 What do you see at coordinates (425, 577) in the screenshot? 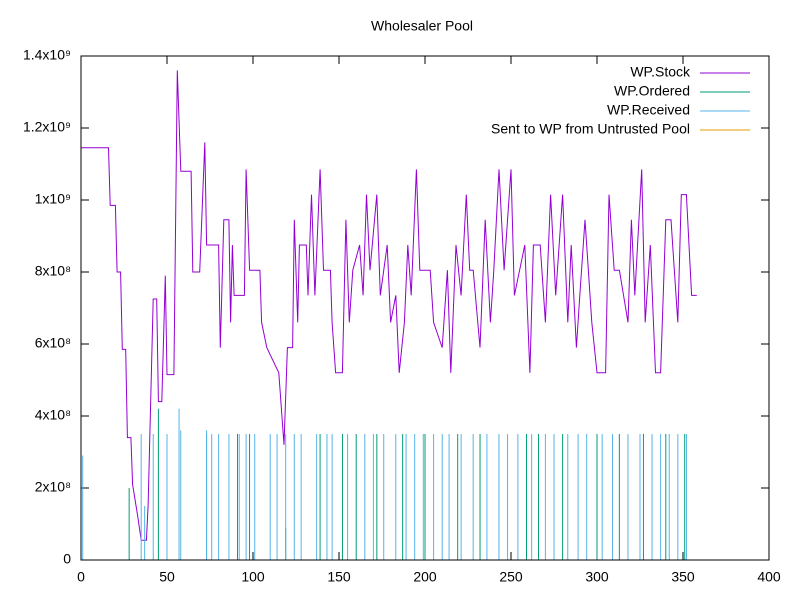
I see `x-tick-label: 200` at bounding box center [425, 577].